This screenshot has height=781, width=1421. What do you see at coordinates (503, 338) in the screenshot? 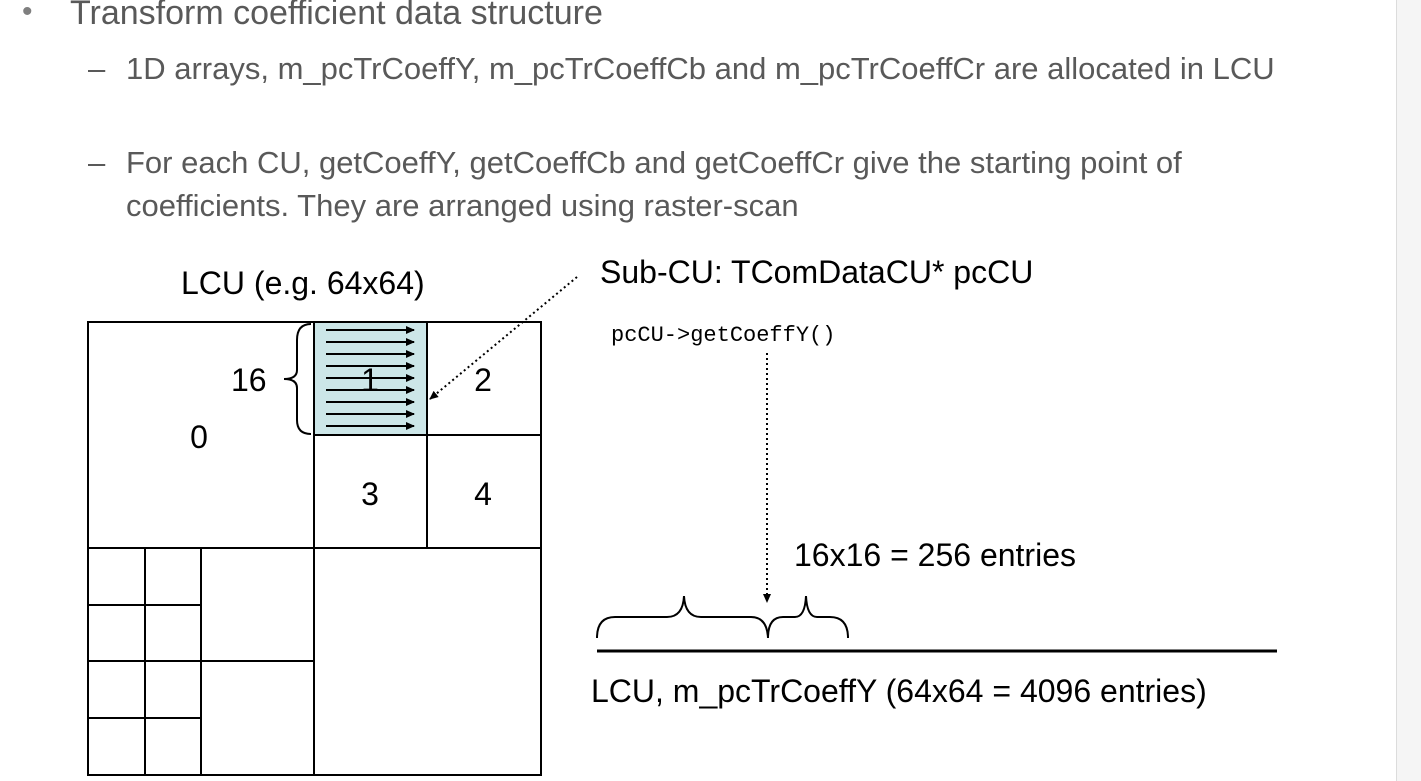
I see `subcu-pointer-arrow` at bounding box center [503, 338].